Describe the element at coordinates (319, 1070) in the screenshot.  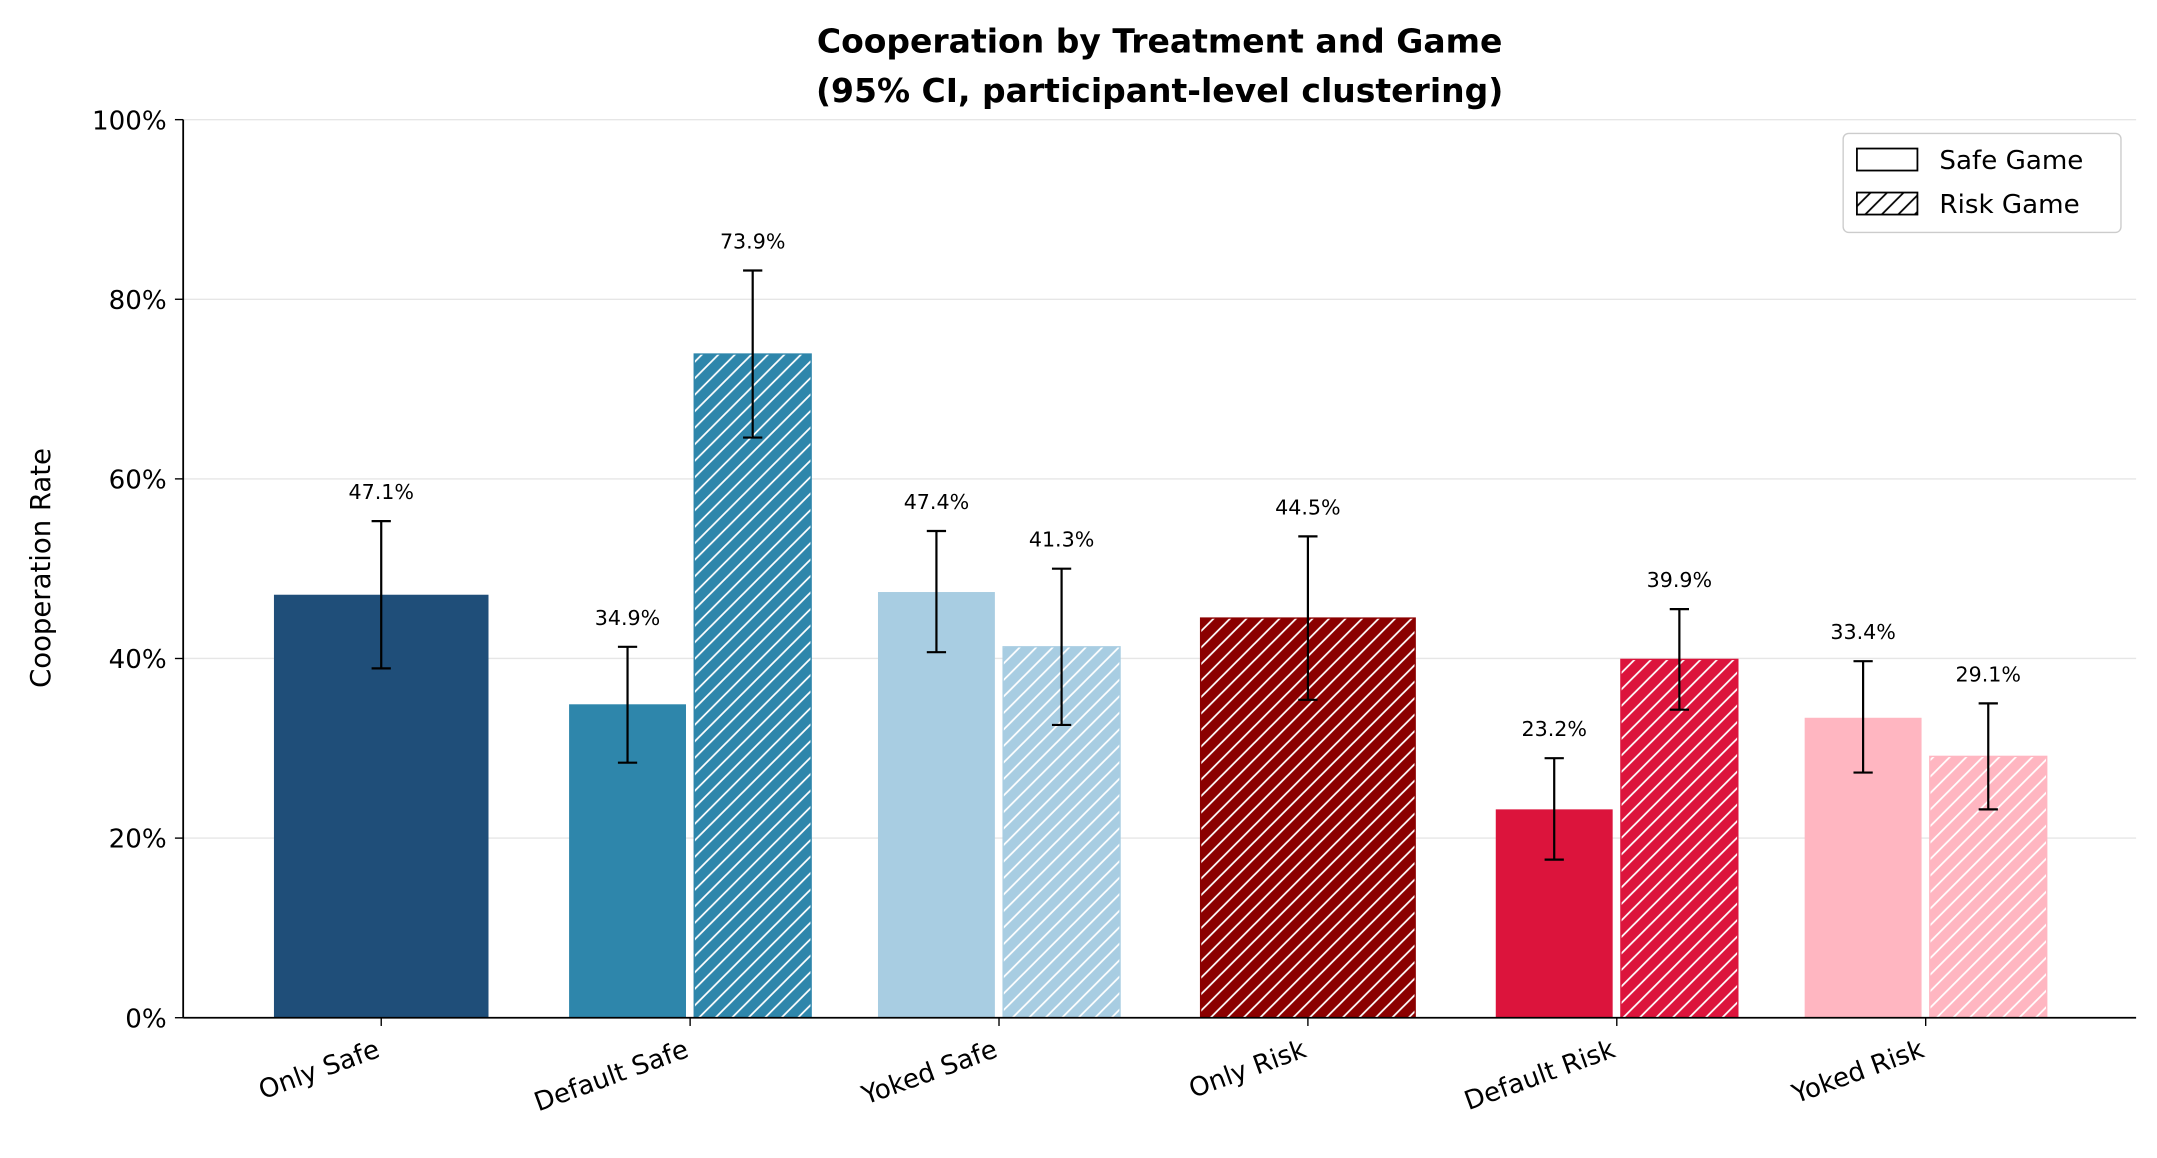
I see `x-tick-label: Only Safe` at that location.